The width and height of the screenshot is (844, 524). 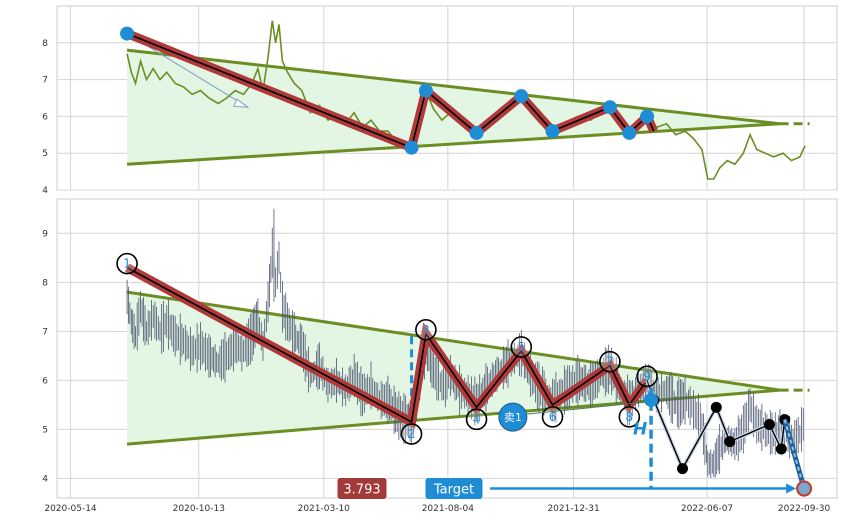 What do you see at coordinates (448, 509) in the screenshot?
I see `x-tick-label: 2021-08-04` at bounding box center [448, 509].